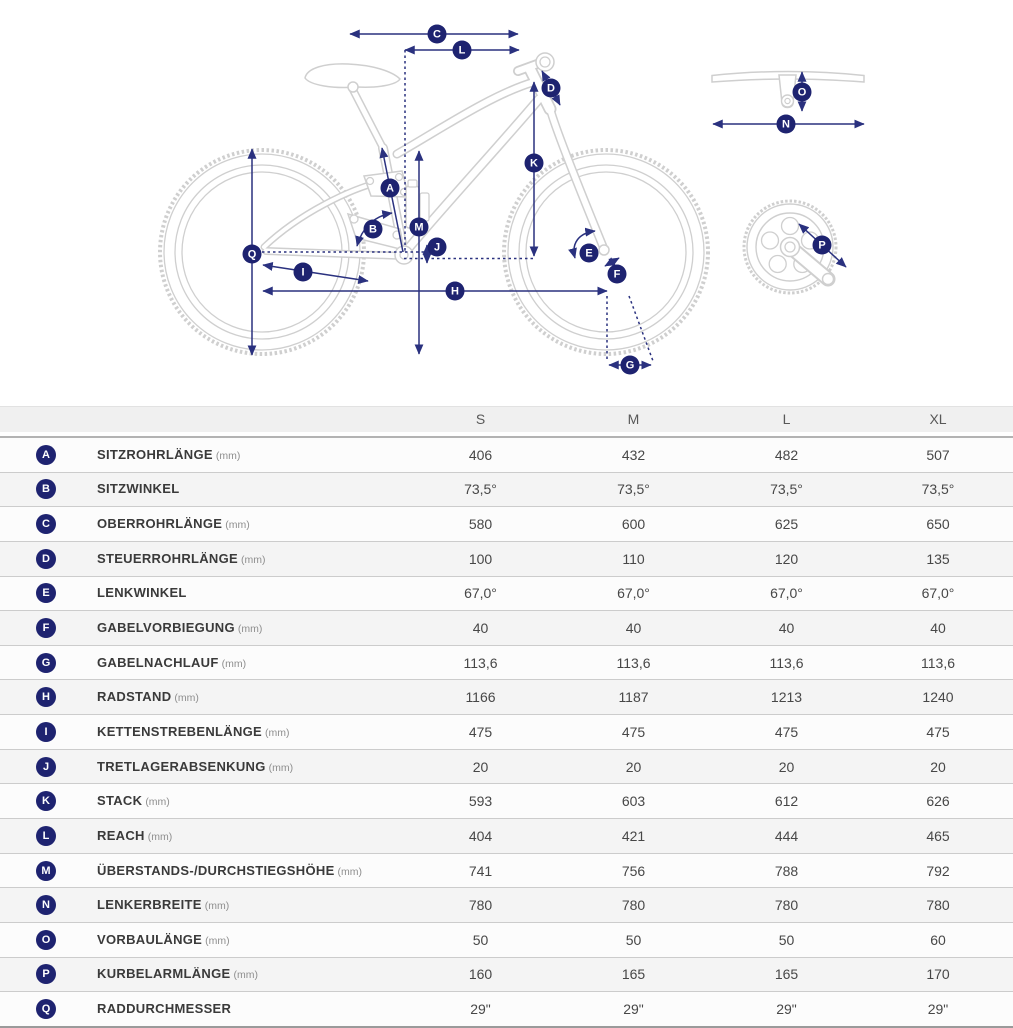 This screenshot has width=1013, height=1028. What do you see at coordinates (506, 1008) in the screenshot?
I see `table-row-Q: Q RADDURCHMESSER 29" 29" 29" 29"` at bounding box center [506, 1008].